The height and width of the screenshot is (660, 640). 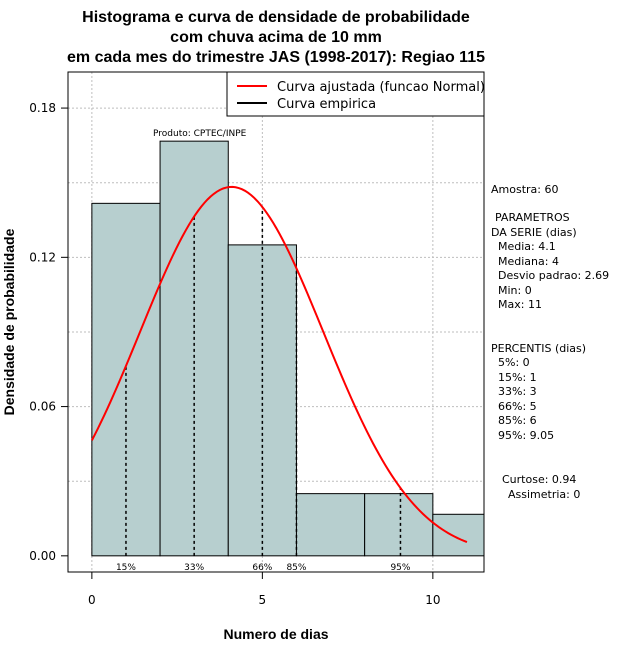 What do you see at coordinates (528, 261) in the screenshot?
I see `param-line: Mediana: 4` at bounding box center [528, 261].